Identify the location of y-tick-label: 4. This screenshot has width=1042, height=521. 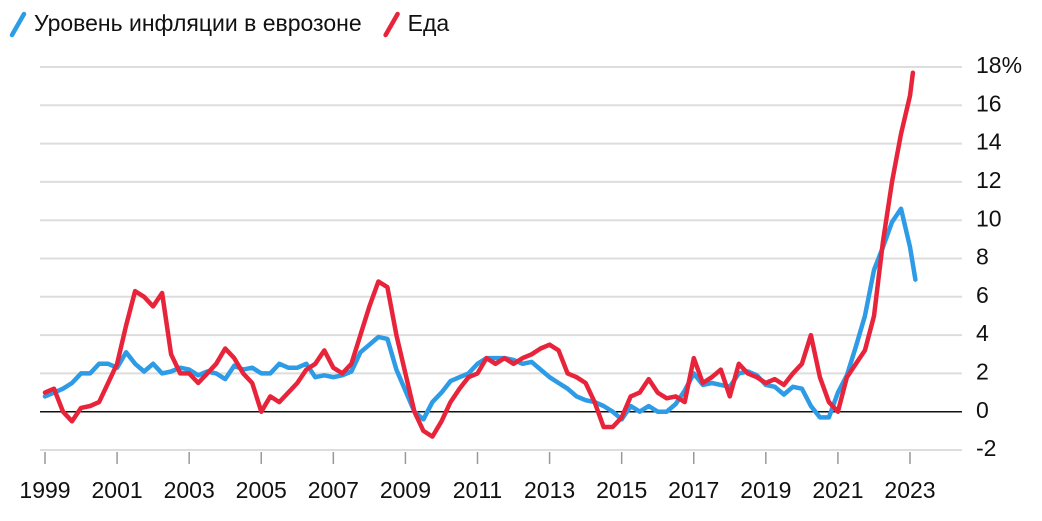
(982, 333).